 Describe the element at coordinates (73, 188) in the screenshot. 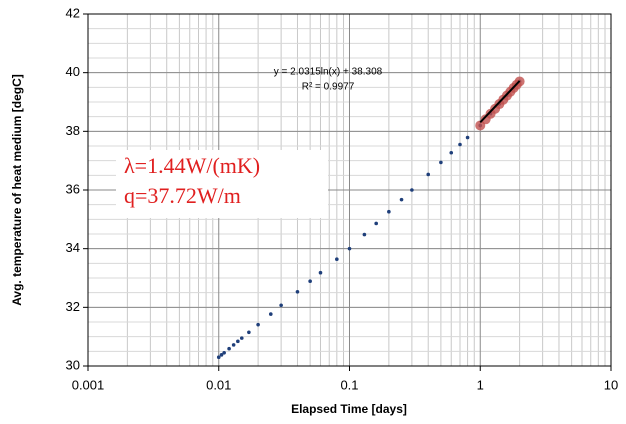

I see `y-tick-label: 36` at that location.